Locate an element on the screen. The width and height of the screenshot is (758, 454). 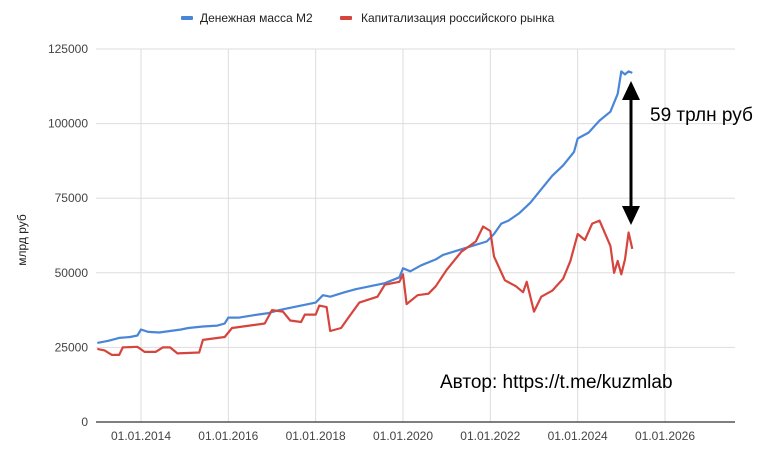
legend-label-m2: Денежная масса М2 is located at coordinates (256, 18).